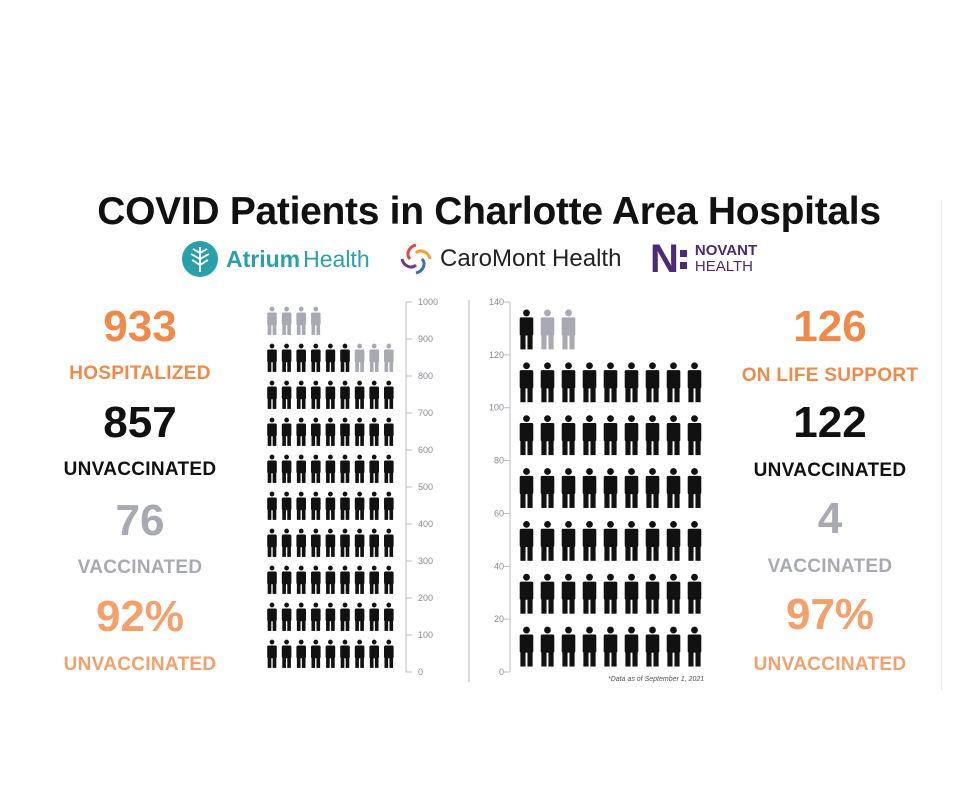 This screenshot has width=978, height=789. Describe the element at coordinates (656, 679) in the screenshot. I see `footnote: *Data as of September 1, 2021` at that location.